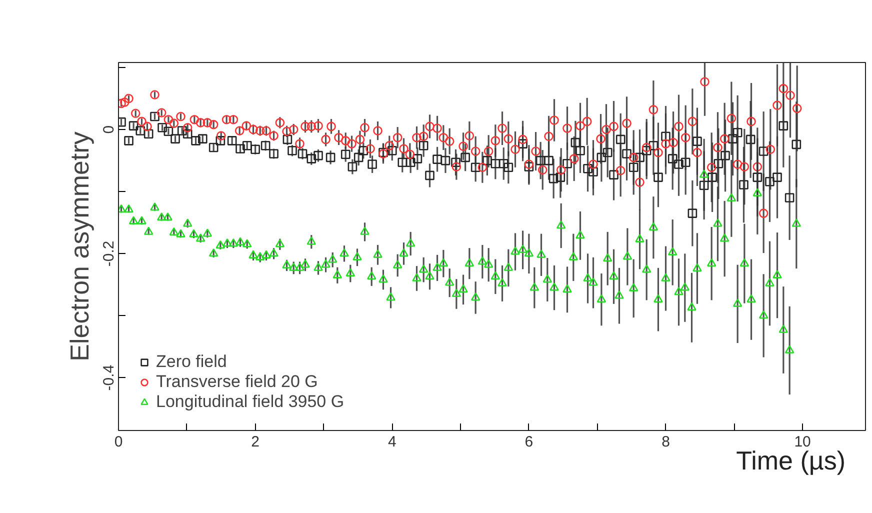  Describe the element at coordinates (109, 377) in the screenshot. I see `y-tick-label: -0.4` at that location.